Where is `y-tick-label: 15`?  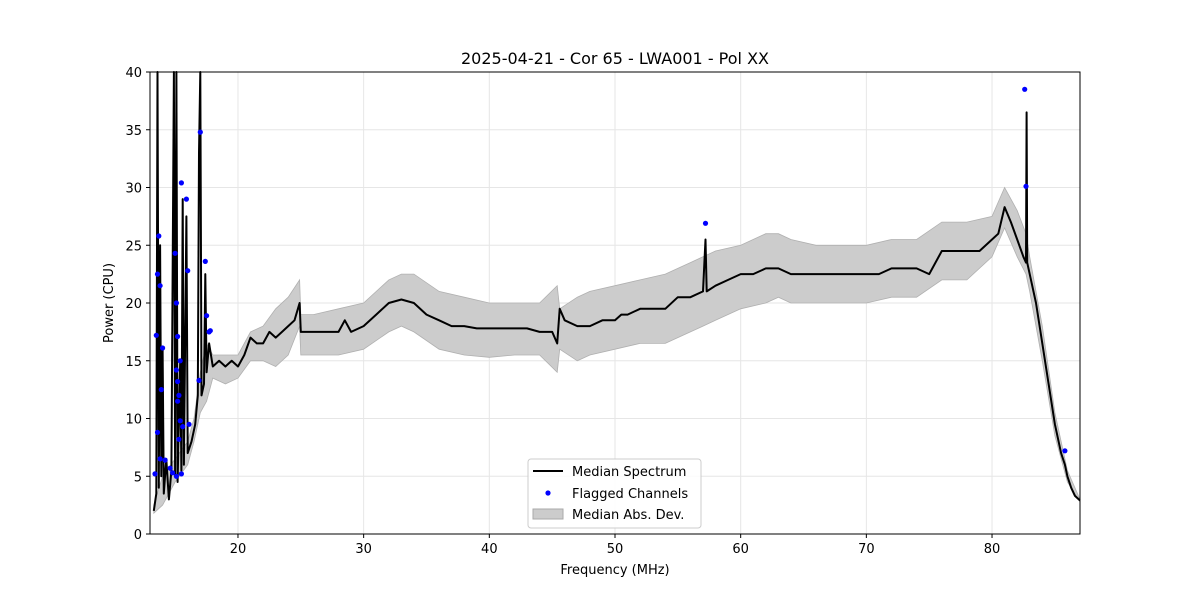
y-tick-label: 15 is located at coordinates (133, 362).